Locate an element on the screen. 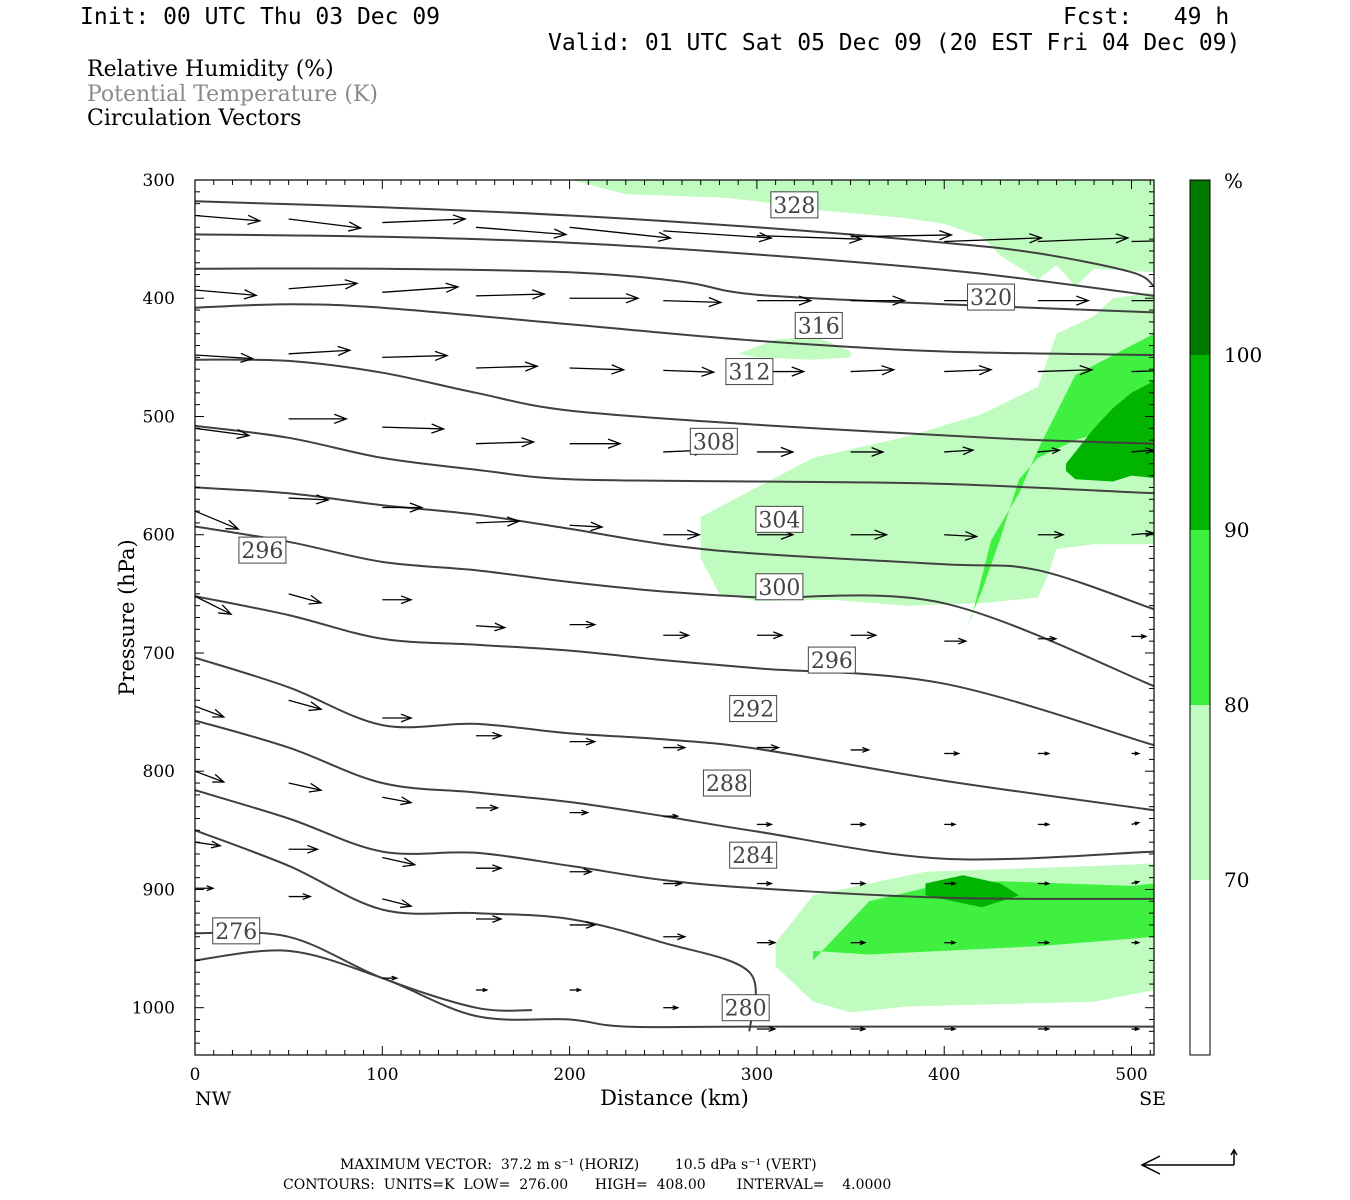 The width and height of the screenshot is (1350, 1200). colorbar-level-label: 90 is located at coordinates (1236, 530).